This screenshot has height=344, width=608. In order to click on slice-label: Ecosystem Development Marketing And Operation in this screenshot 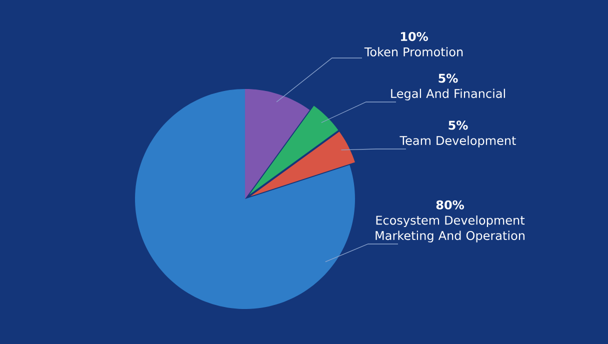, I will do `click(450, 228)`.